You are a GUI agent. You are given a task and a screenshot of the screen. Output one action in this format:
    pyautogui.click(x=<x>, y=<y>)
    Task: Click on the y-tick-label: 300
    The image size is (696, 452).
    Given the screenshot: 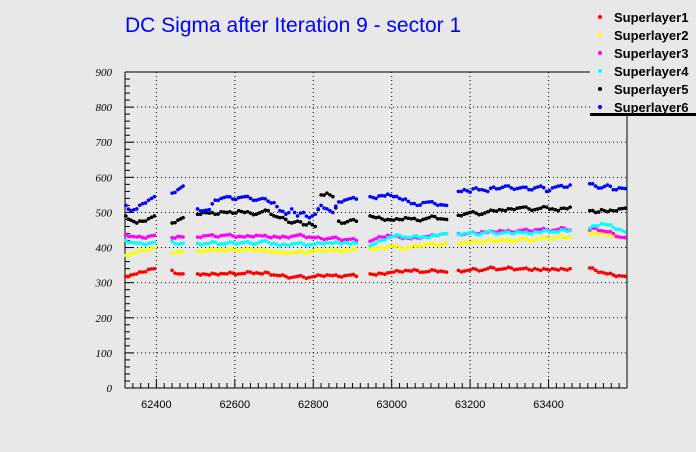 What is the action you would take?
    pyautogui.click(x=104, y=284)
    